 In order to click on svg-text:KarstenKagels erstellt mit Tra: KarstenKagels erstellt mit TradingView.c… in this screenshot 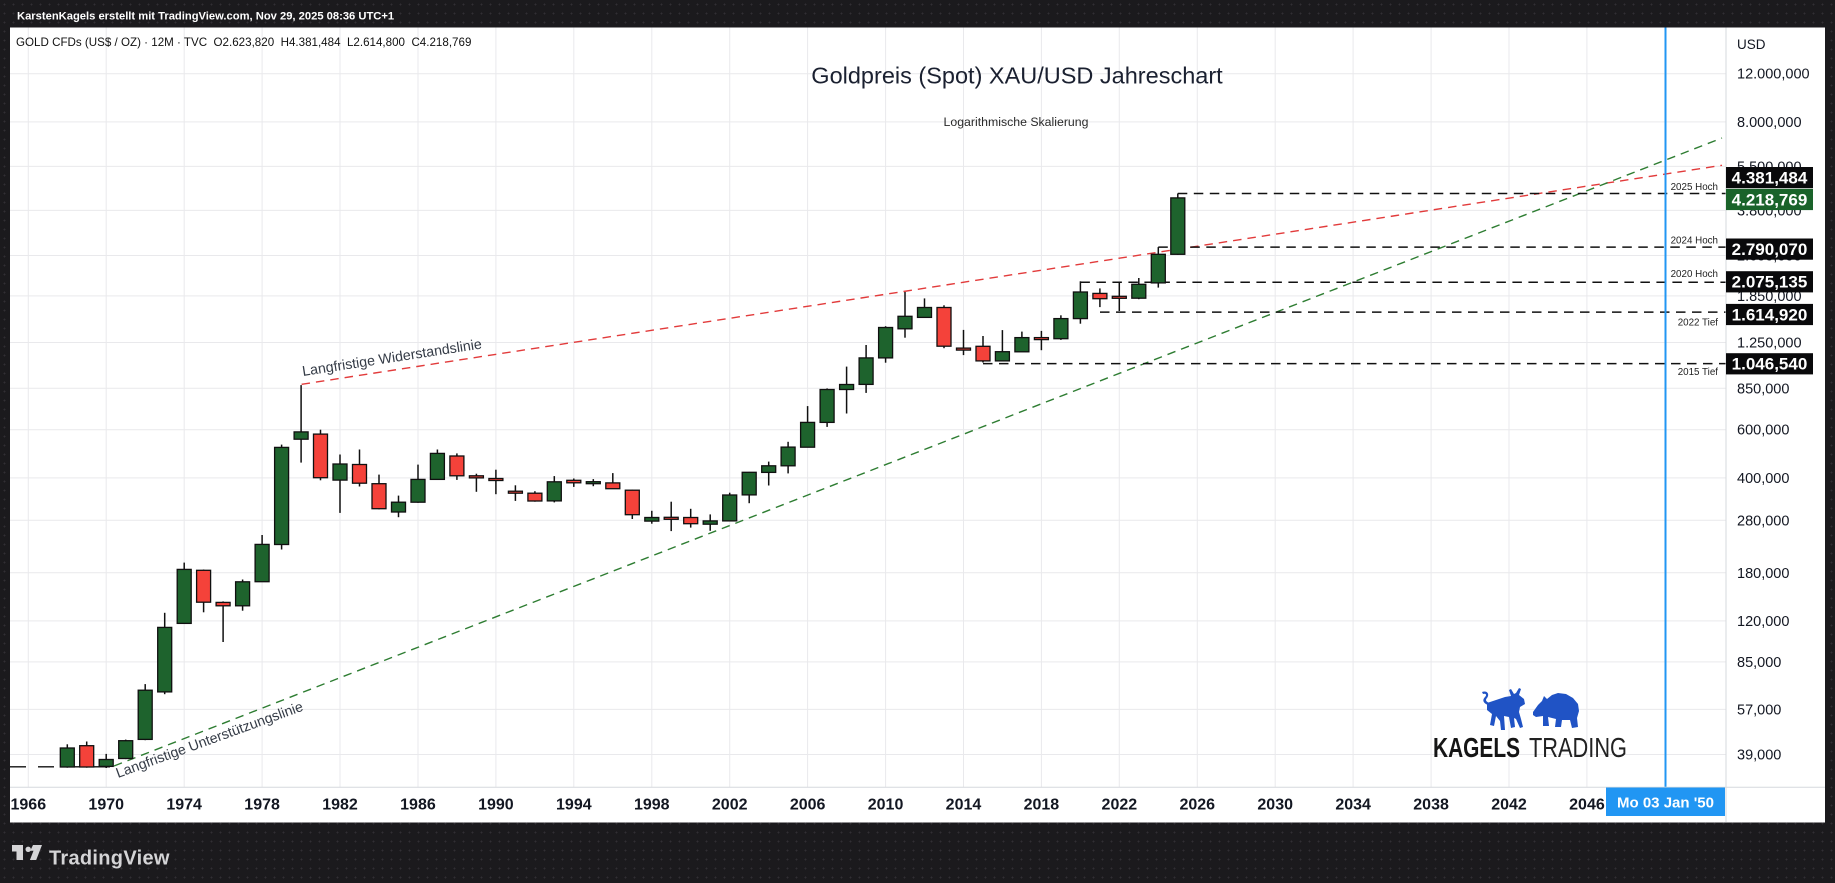, I will do `click(205, 17)`.